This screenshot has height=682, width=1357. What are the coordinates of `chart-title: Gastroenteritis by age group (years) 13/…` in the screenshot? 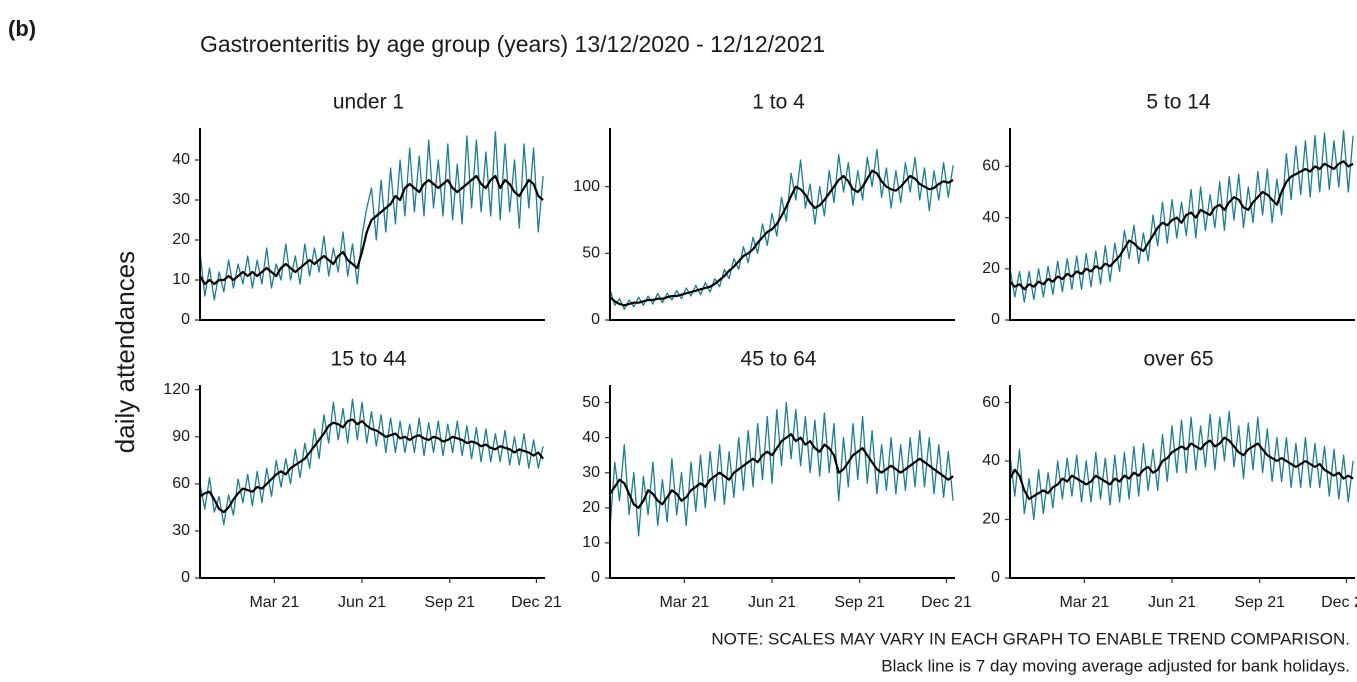 It's located at (512, 44).